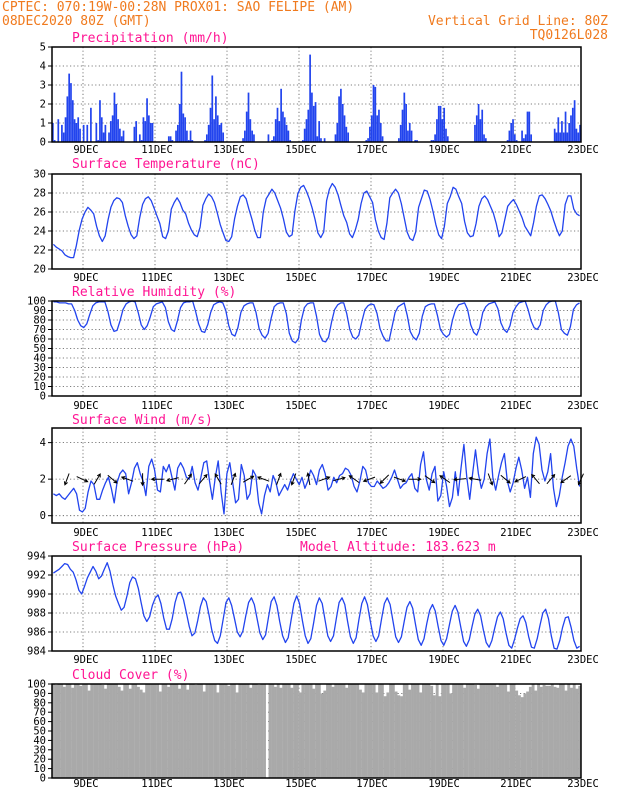  What do you see at coordinates (154, 292) in the screenshot?
I see `humidity-title: Relative Humidity (%)` at bounding box center [154, 292].